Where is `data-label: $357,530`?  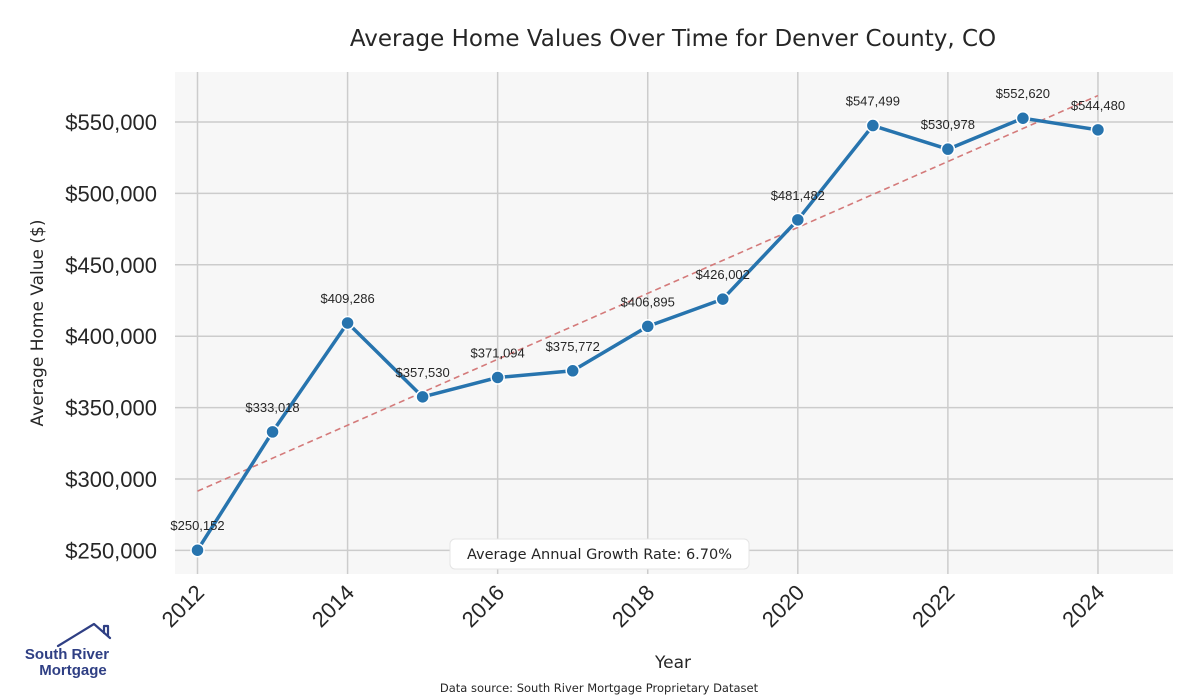 data-label: $357,530 is located at coordinates (423, 372).